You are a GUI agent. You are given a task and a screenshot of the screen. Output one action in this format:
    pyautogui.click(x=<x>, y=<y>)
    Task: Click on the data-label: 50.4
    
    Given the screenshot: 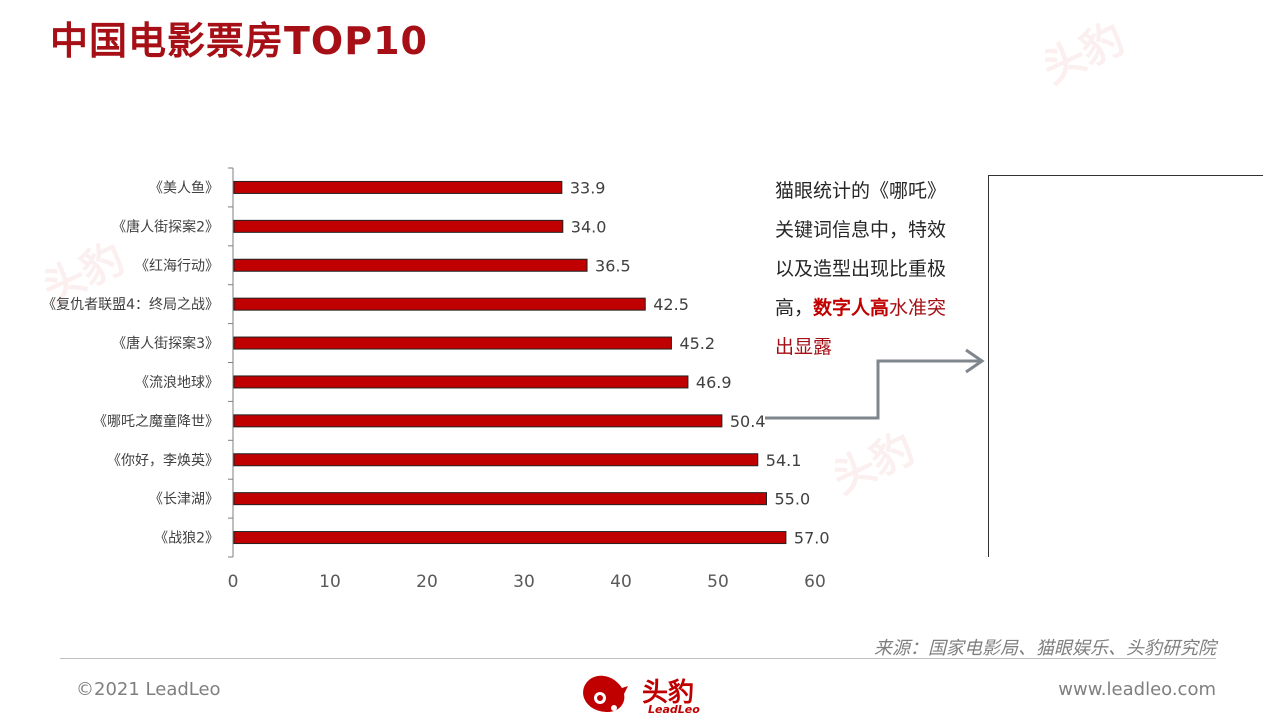 What is the action you would take?
    pyautogui.click(x=748, y=421)
    